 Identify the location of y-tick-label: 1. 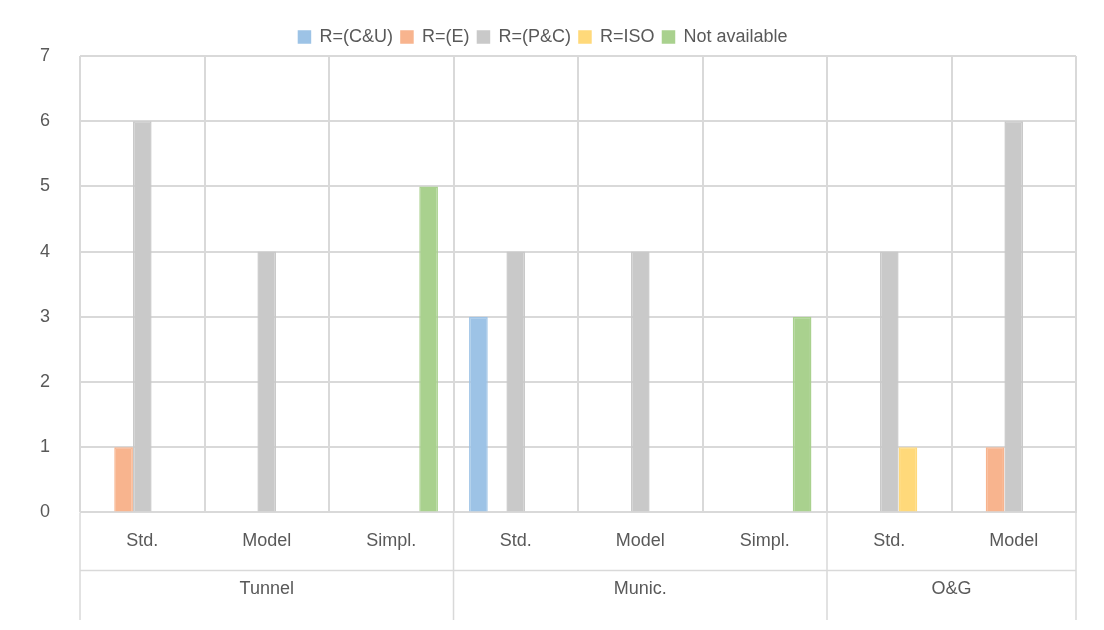
(45, 446).